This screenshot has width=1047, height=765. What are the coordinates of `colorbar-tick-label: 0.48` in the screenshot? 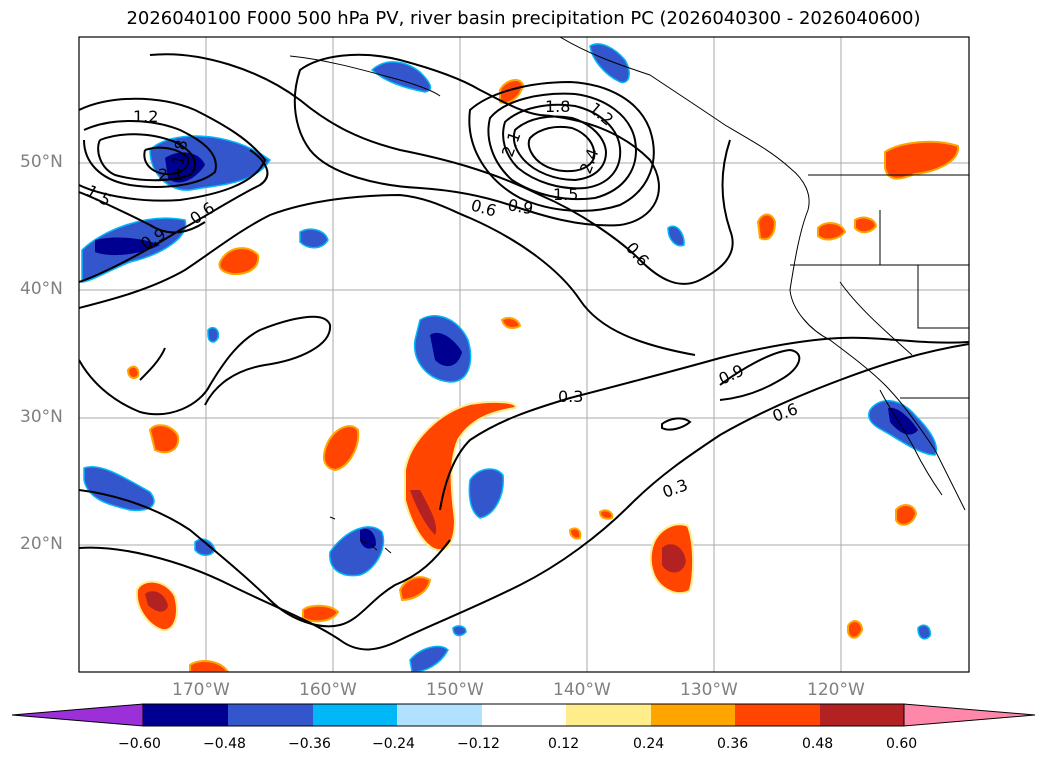 It's located at (818, 744).